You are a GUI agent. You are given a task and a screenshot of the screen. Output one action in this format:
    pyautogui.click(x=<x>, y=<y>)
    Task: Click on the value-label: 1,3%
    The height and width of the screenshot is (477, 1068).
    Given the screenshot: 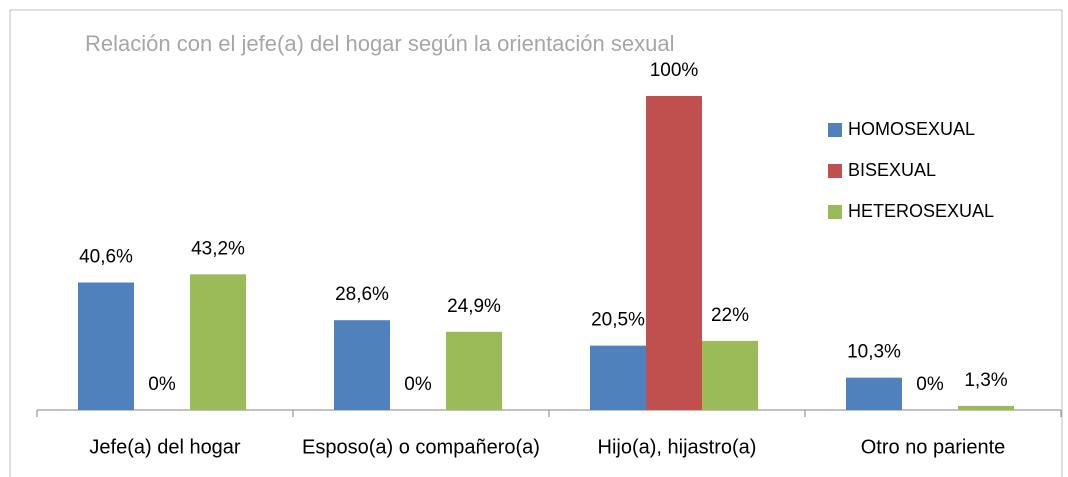 What is the action you would take?
    pyautogui.click(x=985, y=380)
    